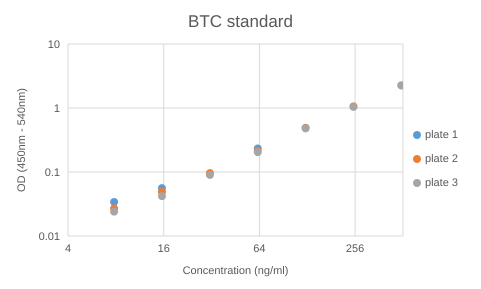 This screenshot has height=289, width=481. What do you see at coordinates (441, 134) in the screenshot?
I see `legend-label: plate 1` at bounding box center [441, 134].